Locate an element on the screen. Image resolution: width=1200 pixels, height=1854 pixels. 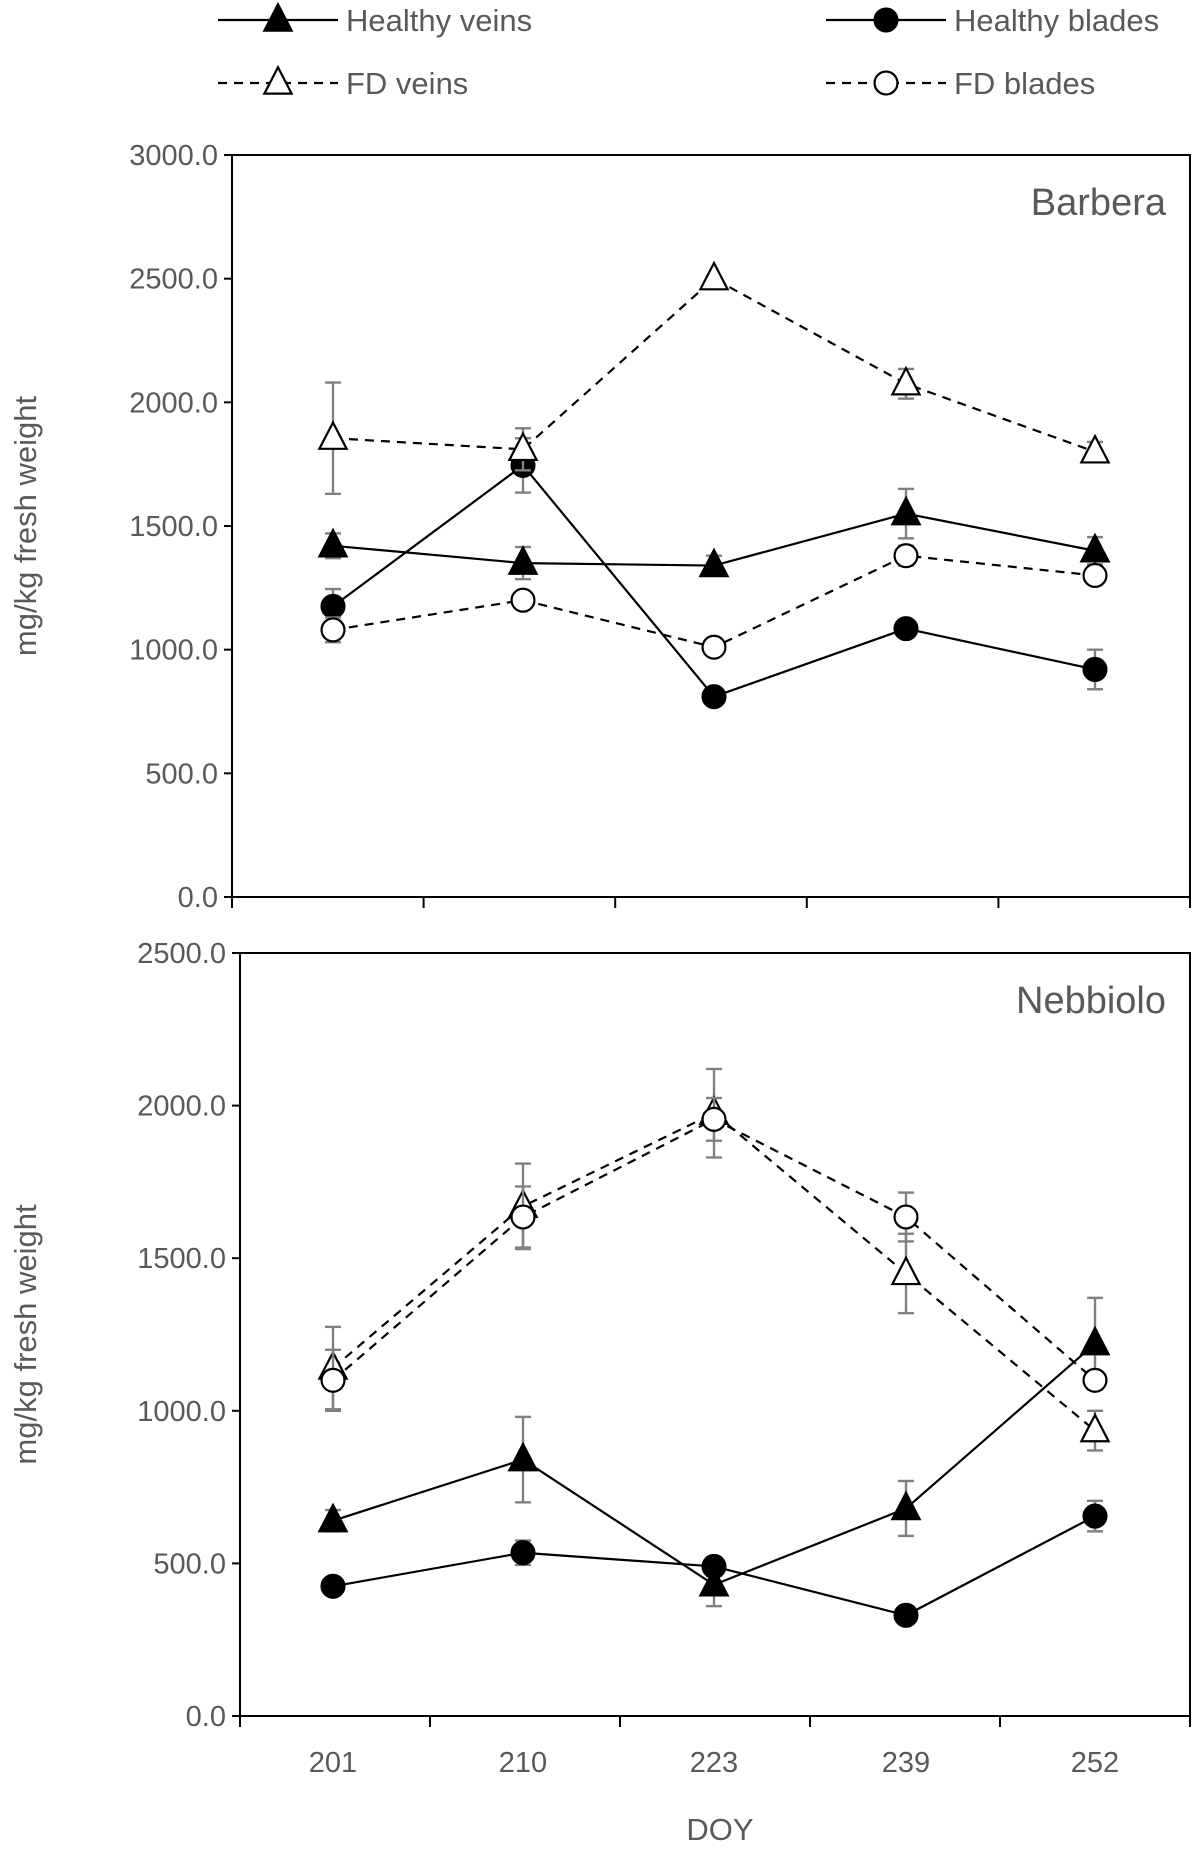
x-tick-label: 201 is located at coordinates (333, 1763).